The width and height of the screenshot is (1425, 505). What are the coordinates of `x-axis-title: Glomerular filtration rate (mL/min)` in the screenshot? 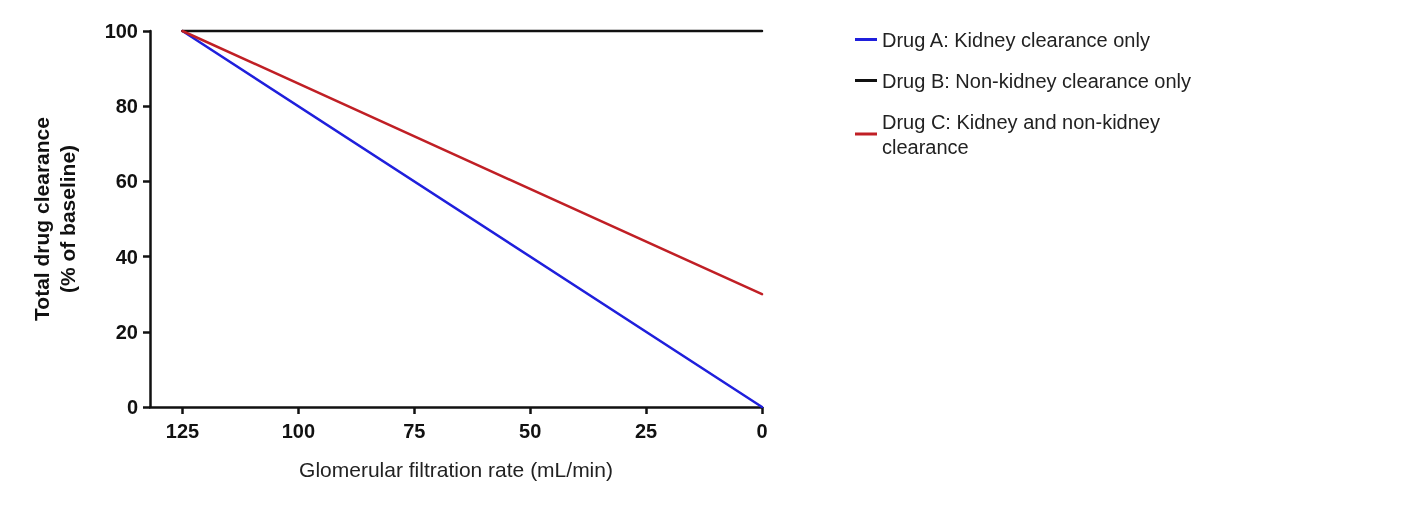 It's located at (456, 469).